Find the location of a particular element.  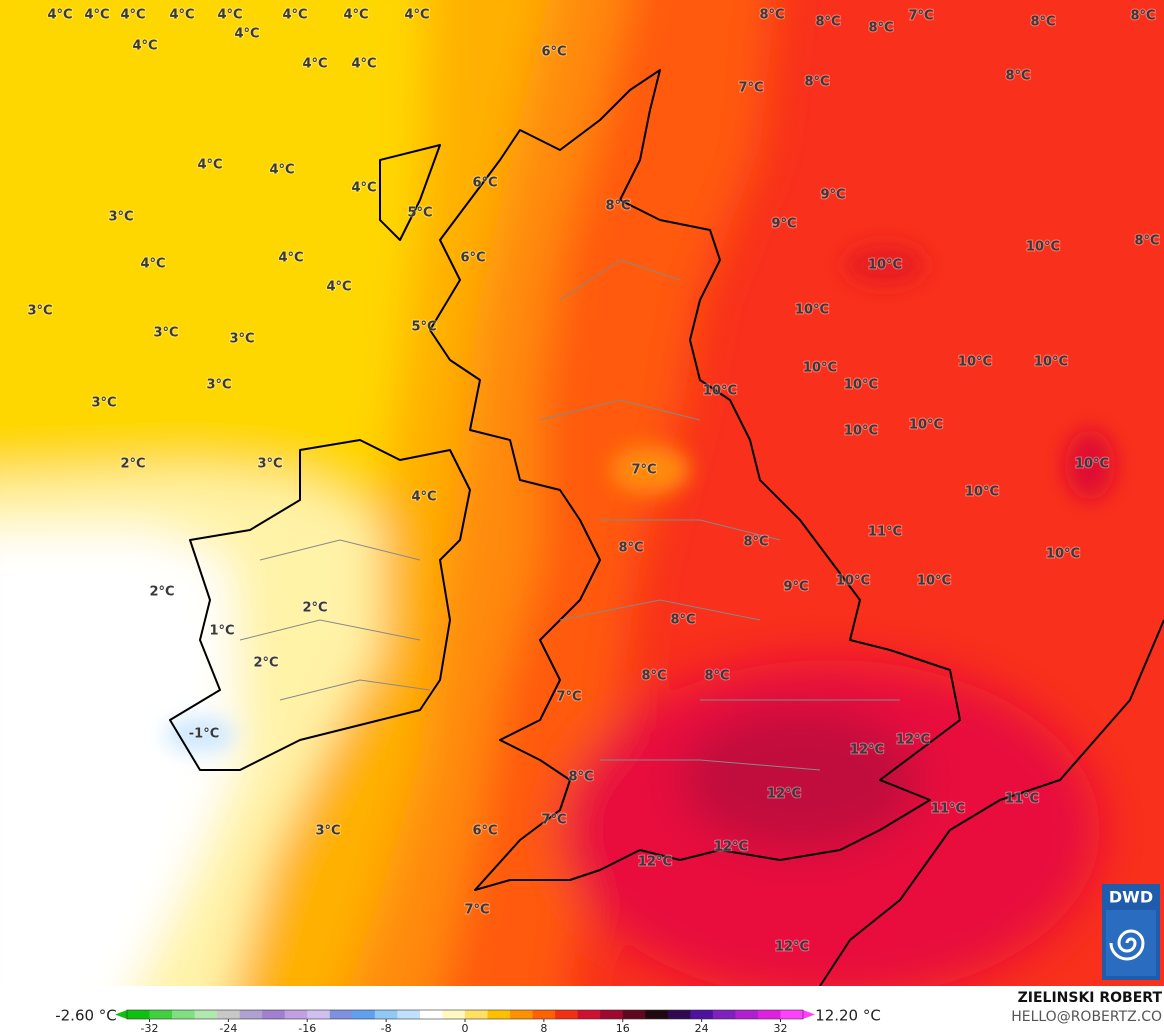

colorbar-tick-label: -16 is located at coordinates (307, 1028).